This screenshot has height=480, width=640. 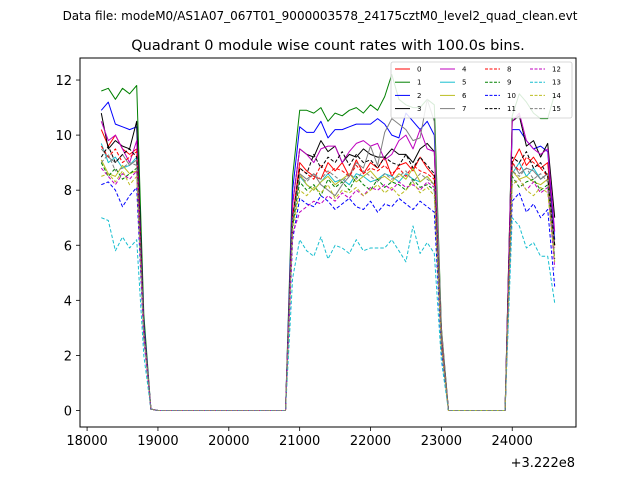 I want to click on legend-frame, so click(x=481, y=90).